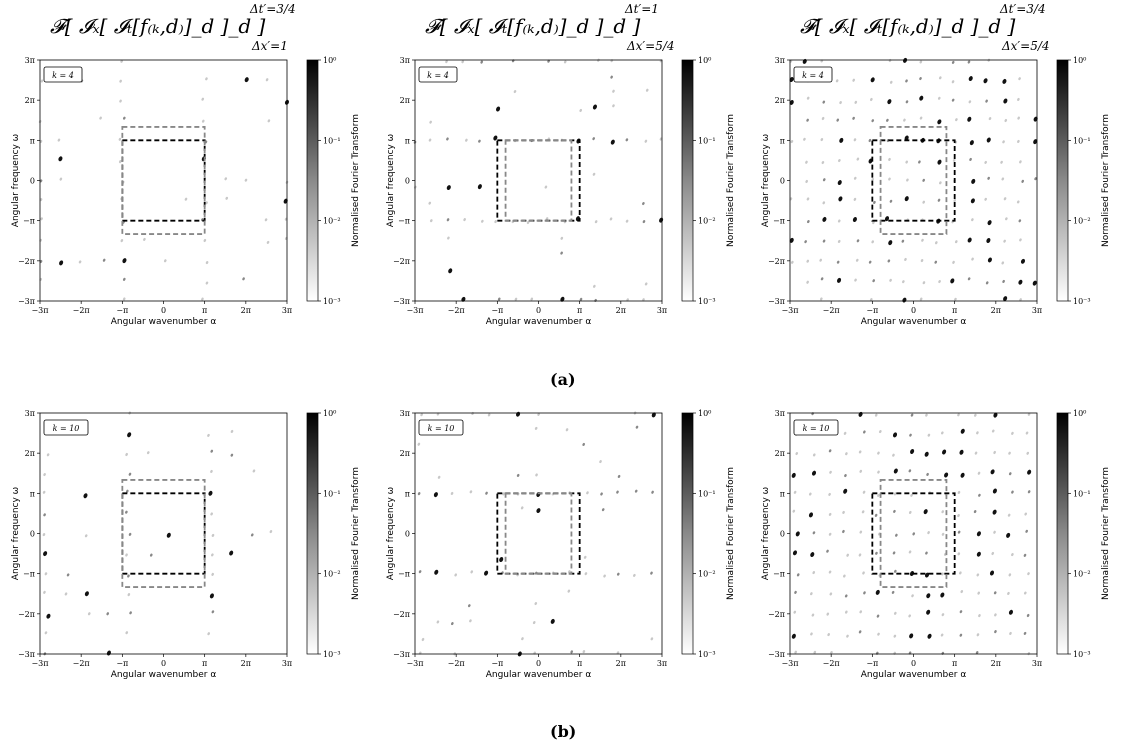  I want to click on y-tick-label: π, so click(782, 493).